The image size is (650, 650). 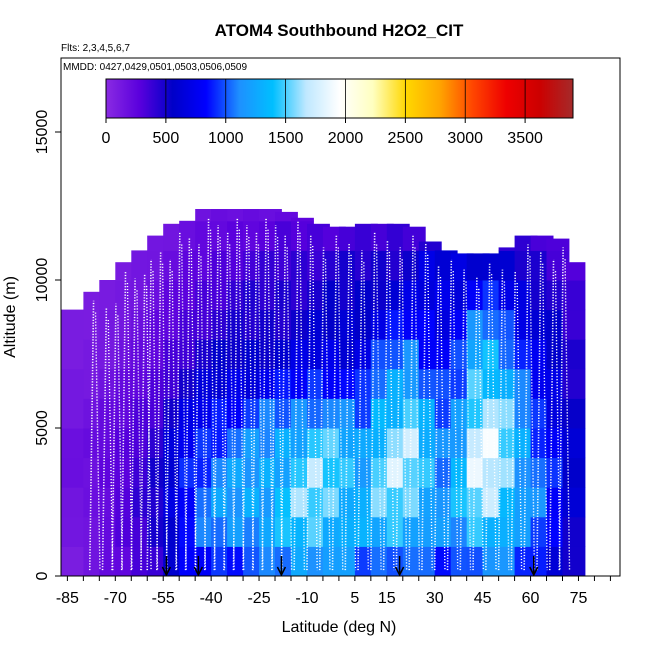 I want to click on flights-label: Flts: 2,3,4,5,6,7, so click(x=95, y=48).